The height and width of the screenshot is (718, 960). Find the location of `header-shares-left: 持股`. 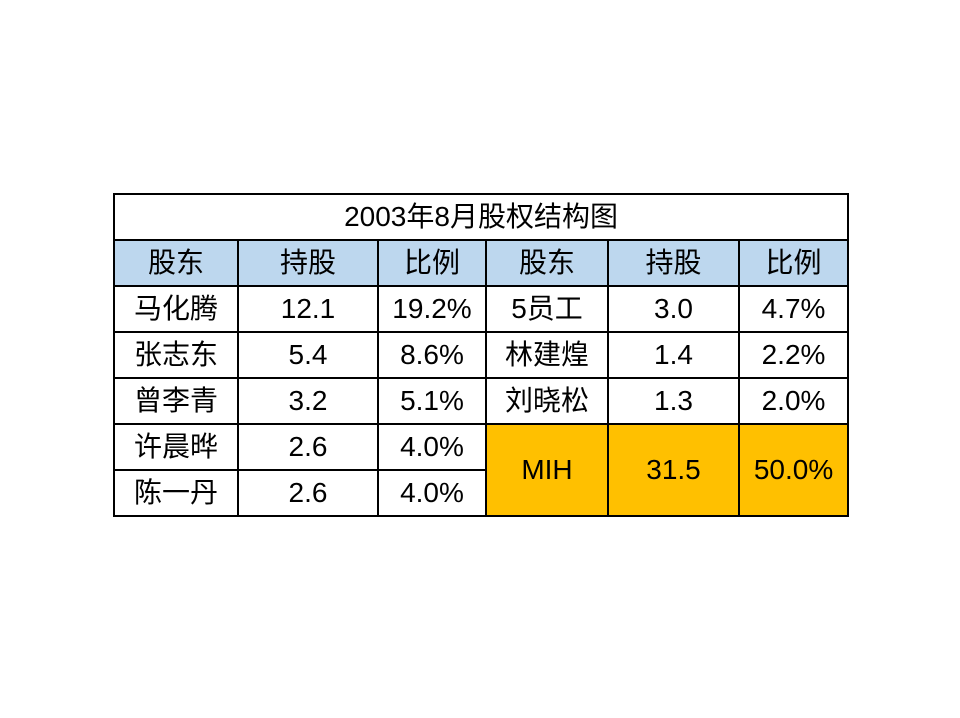

header-shares-left: 持股 is located at coordinates (308, 263).